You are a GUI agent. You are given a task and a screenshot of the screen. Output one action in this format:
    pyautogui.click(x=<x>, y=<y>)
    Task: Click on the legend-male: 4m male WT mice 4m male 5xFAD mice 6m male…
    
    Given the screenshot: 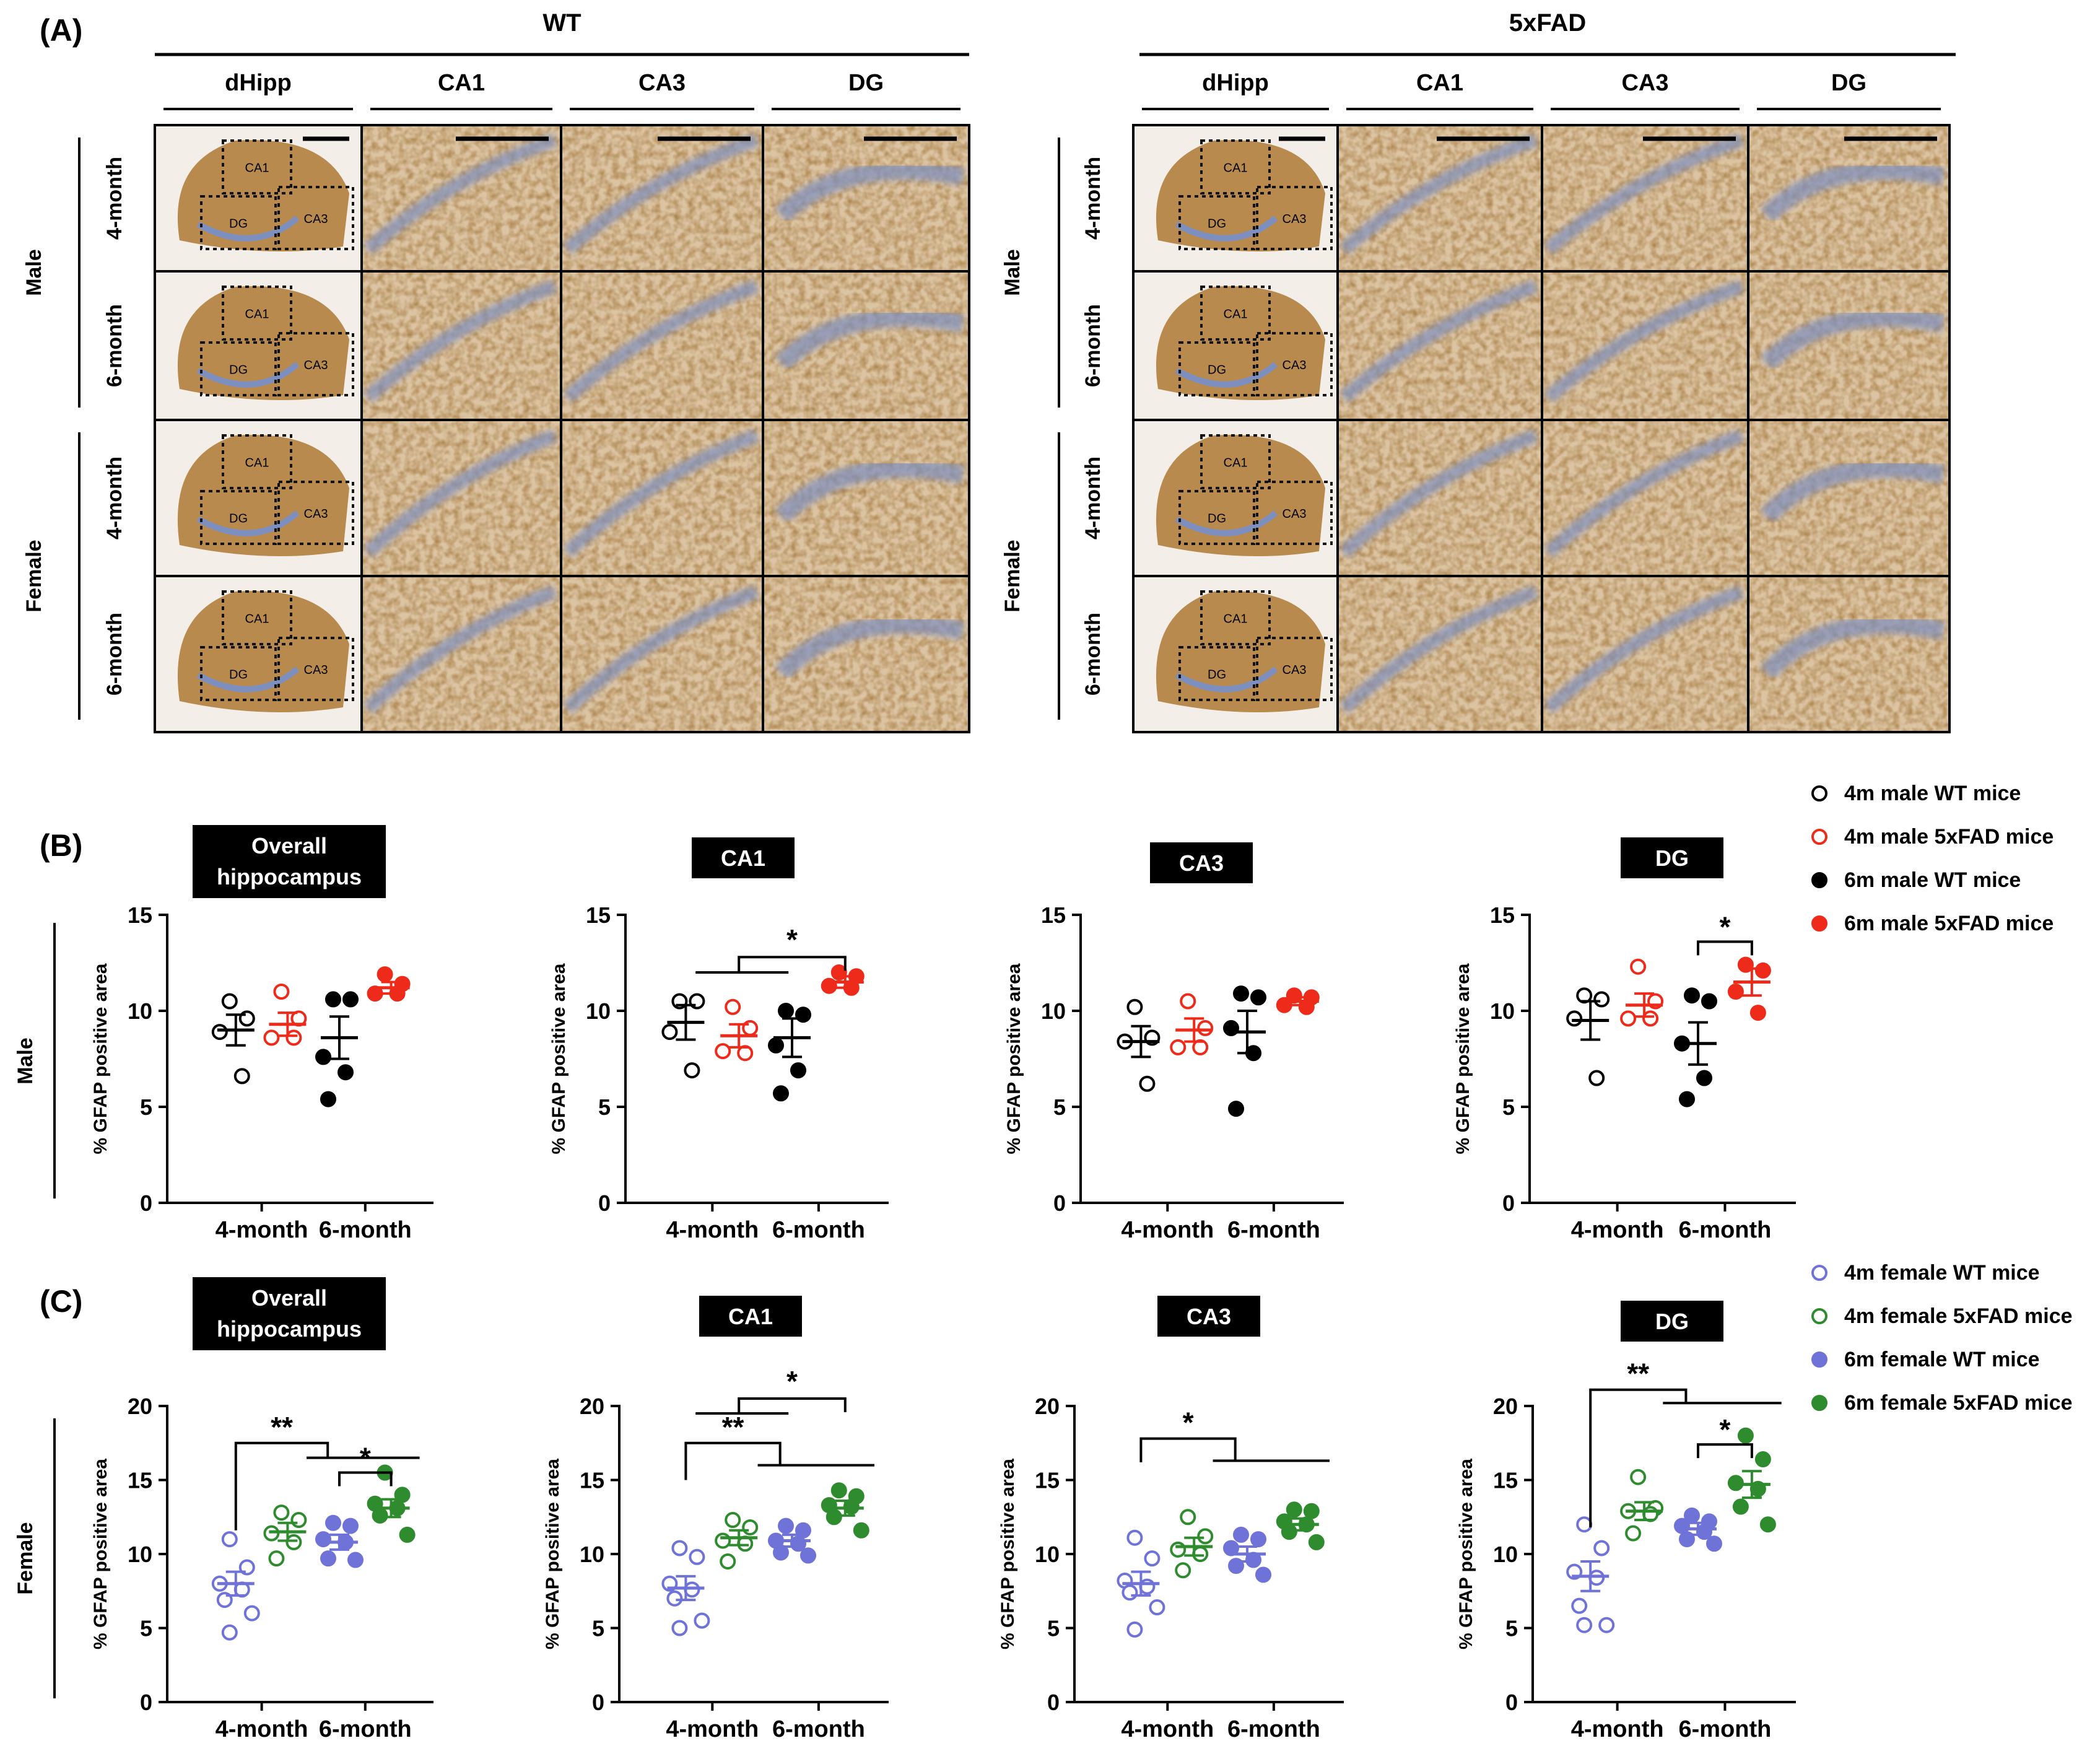 What is the action you would take?
    pyautogui.click(x=1932, y=858)
    